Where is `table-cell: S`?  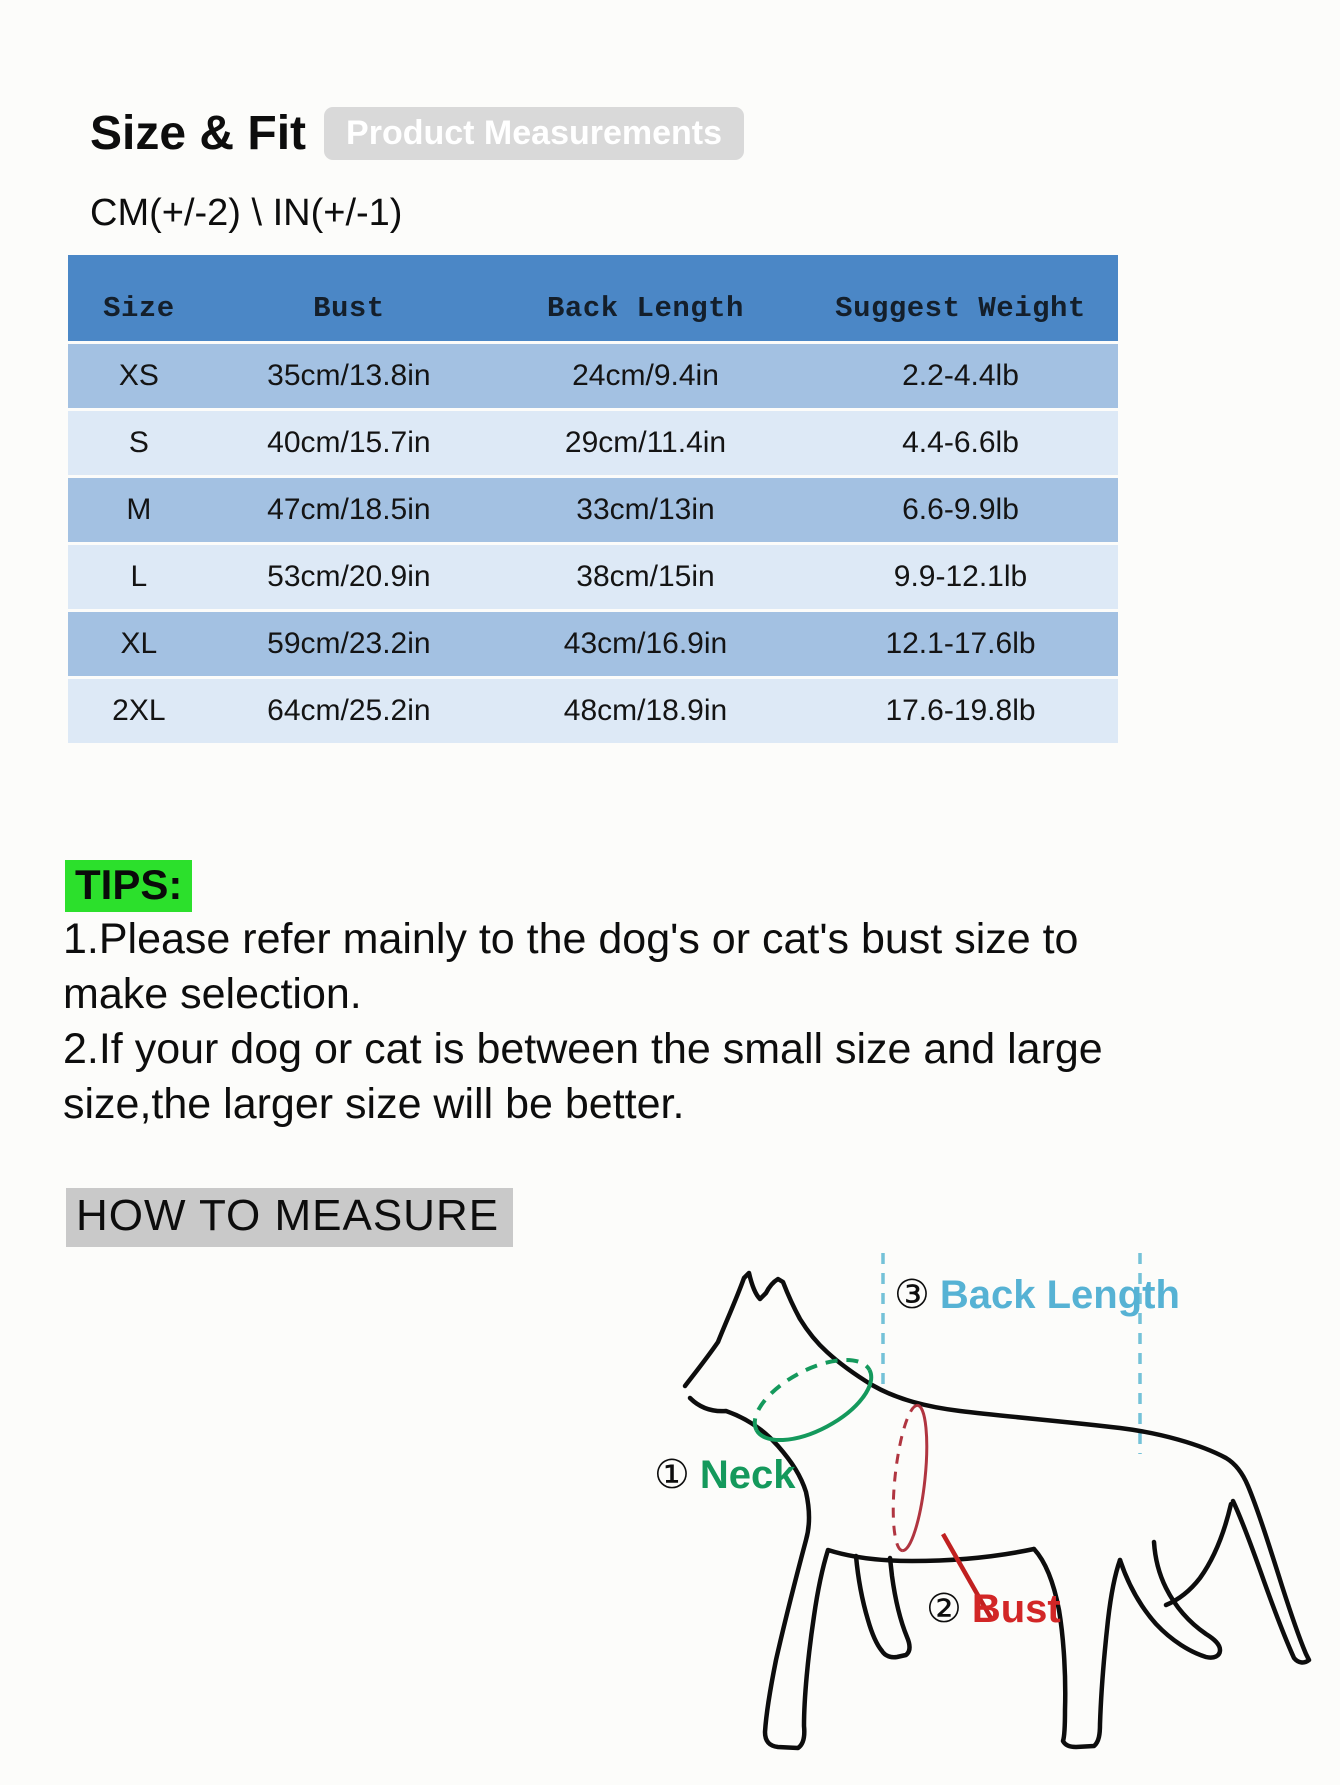
table-cell: S is located at coordinates (138, 442).